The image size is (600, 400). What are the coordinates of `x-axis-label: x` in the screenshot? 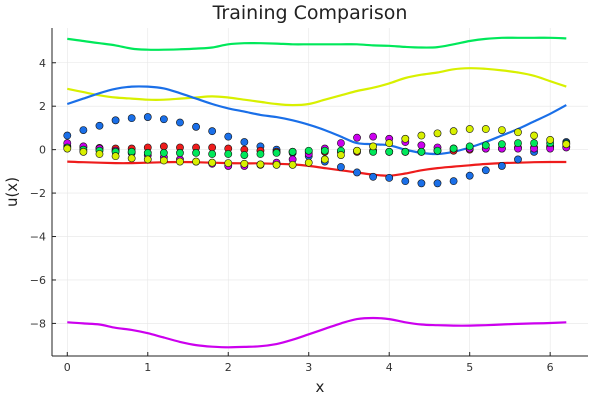 It's located at (320, 387).